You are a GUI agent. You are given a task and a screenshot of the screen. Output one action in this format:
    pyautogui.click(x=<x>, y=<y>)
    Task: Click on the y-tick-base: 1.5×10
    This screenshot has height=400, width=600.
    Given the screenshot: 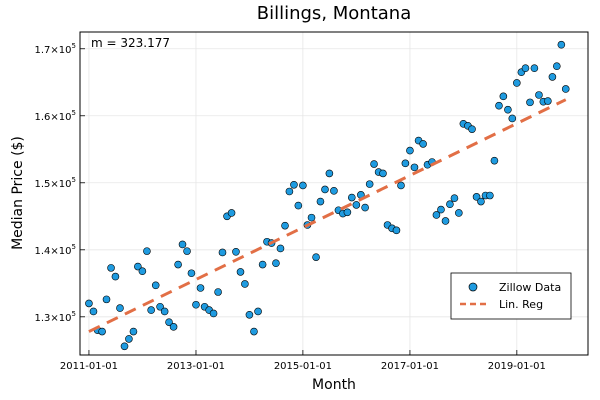 What is the action you would take?
    pyautogui.click(x=53, y=184)
    